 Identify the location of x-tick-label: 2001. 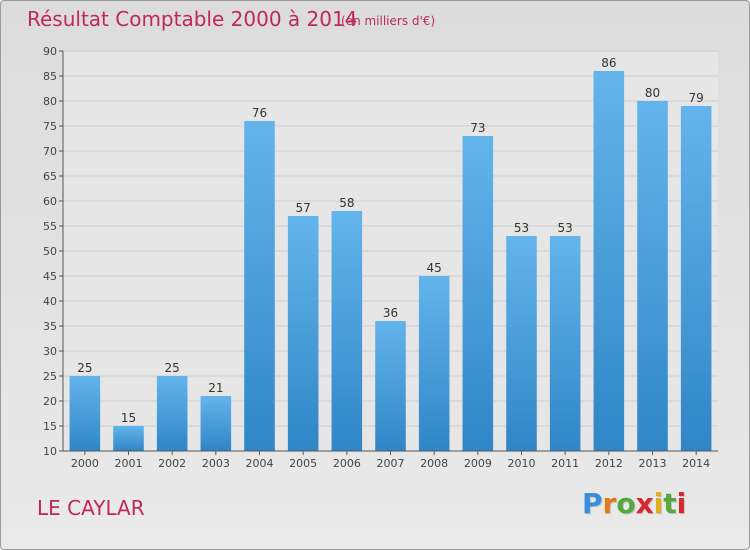
(129, 463).